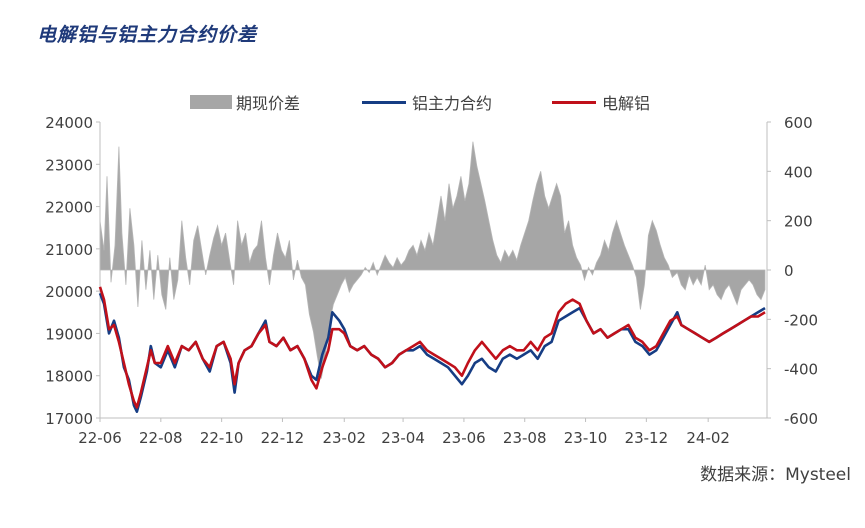  I want to click on x-tick-label: 22-06, so click(100, 438).